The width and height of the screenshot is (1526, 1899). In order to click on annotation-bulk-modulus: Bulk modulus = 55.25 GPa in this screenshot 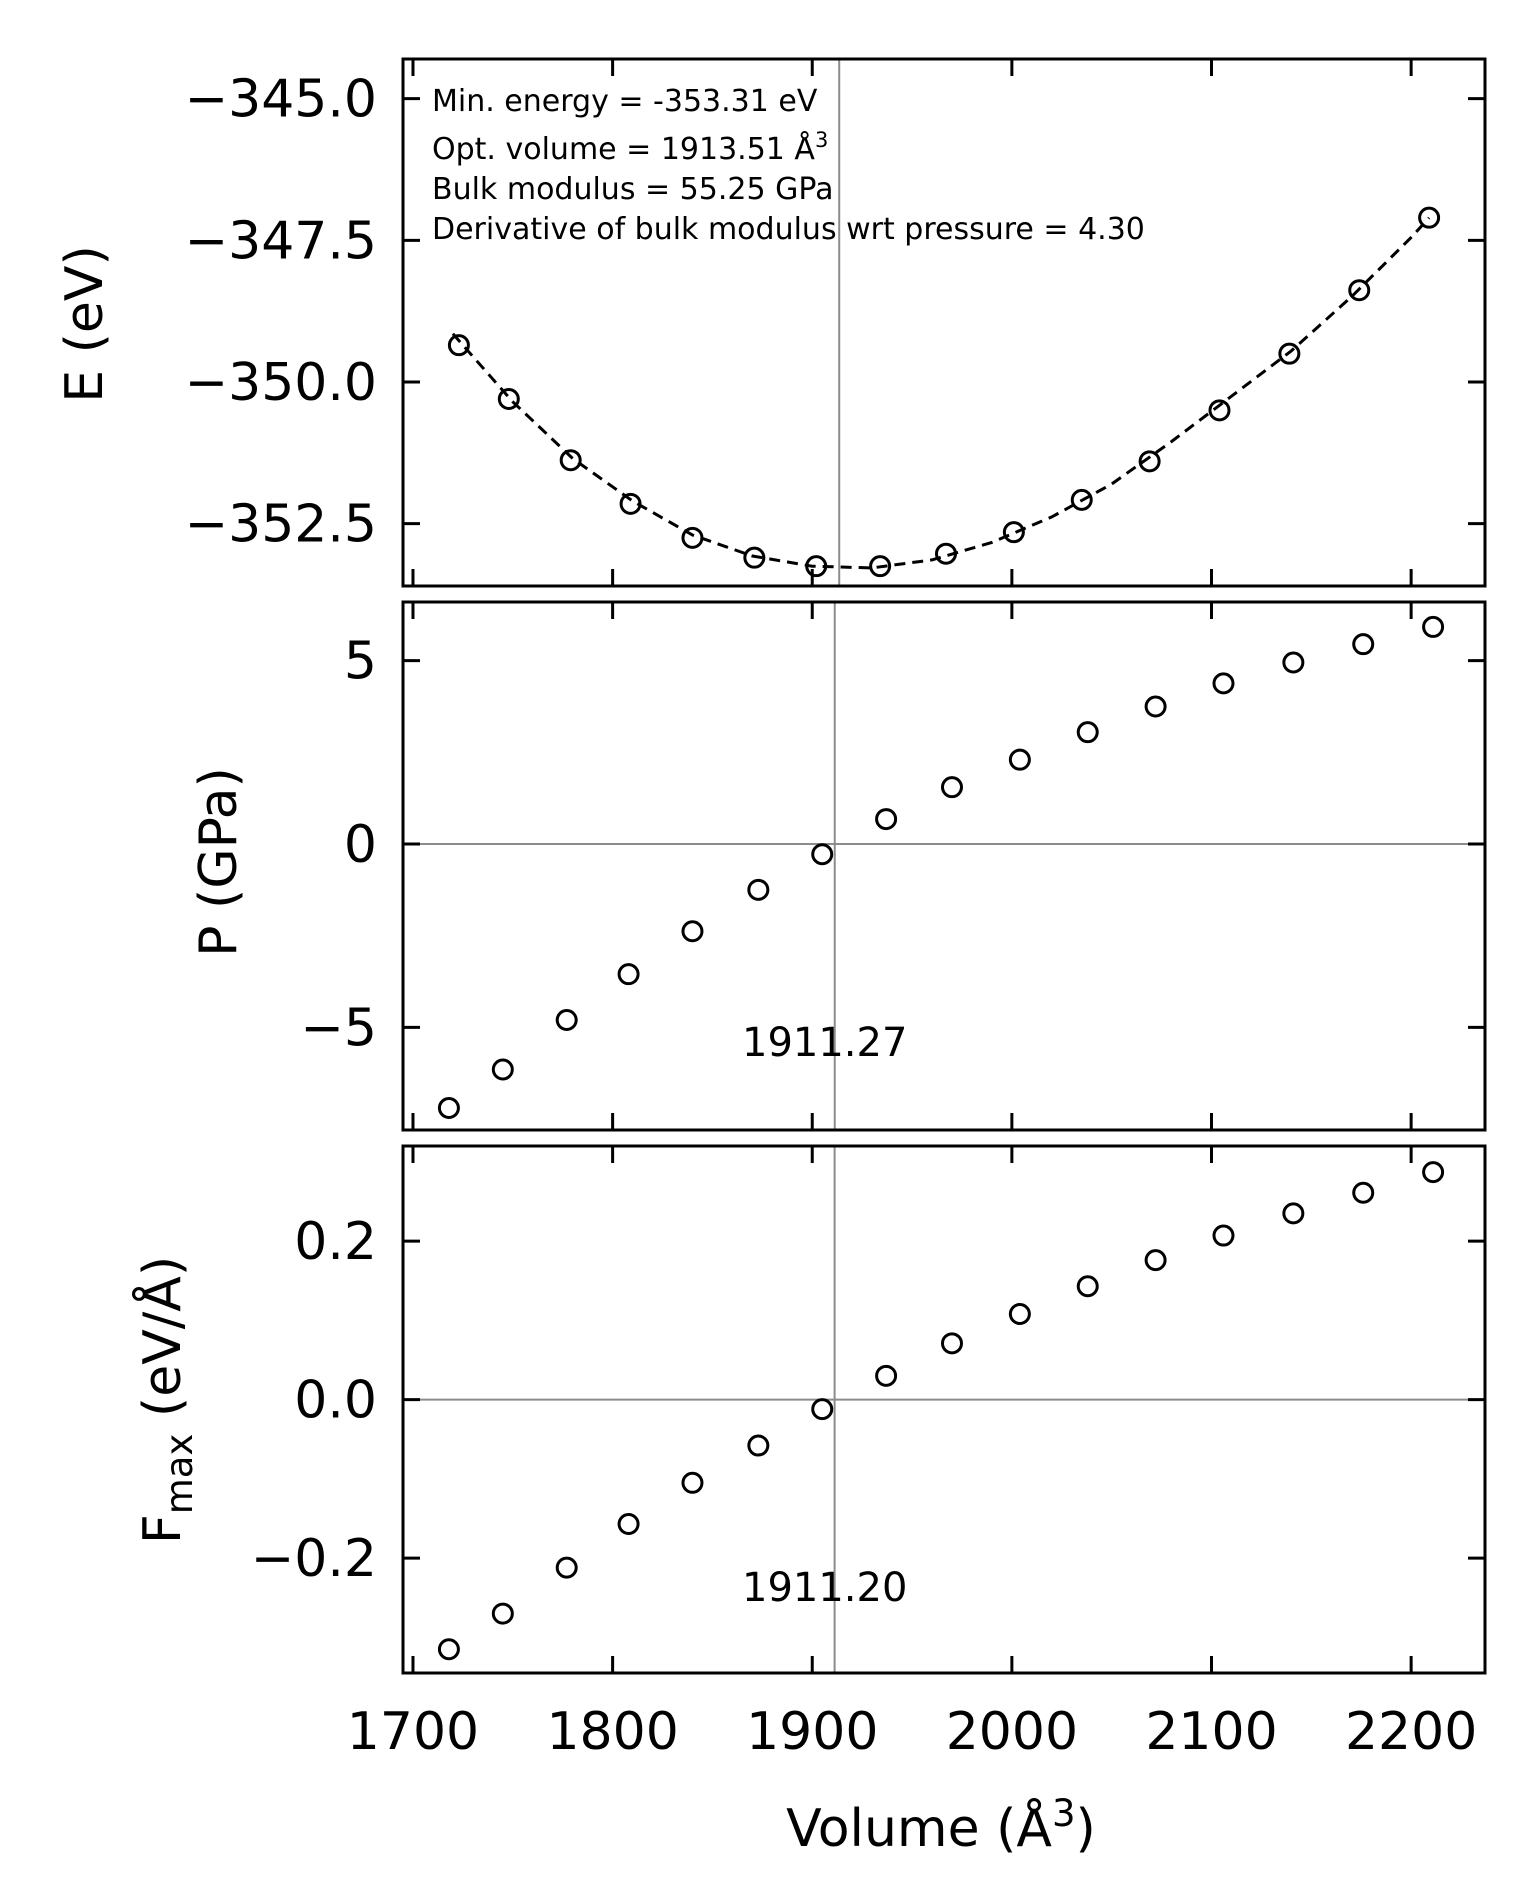, I will do `click(632, 189)`.